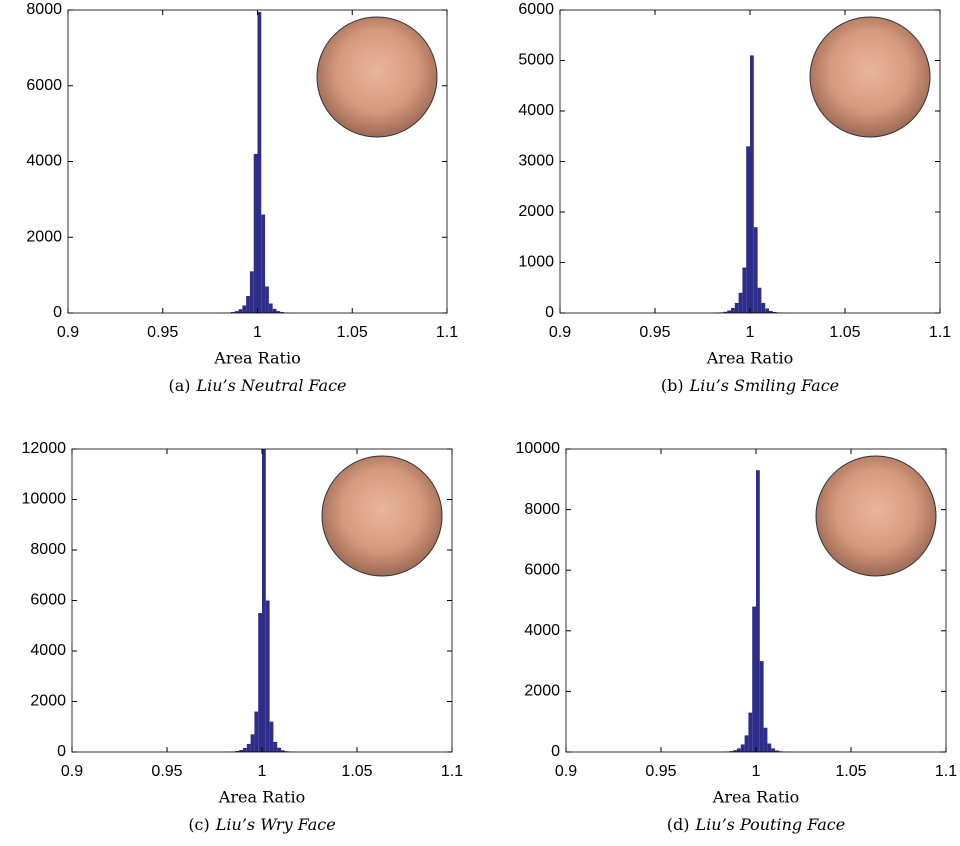 The width and height of the screenshot is (960, 846). Describe the element at coordinates (536, 60) in the screenshot. I see `y-tick-label: 5000` at that location.